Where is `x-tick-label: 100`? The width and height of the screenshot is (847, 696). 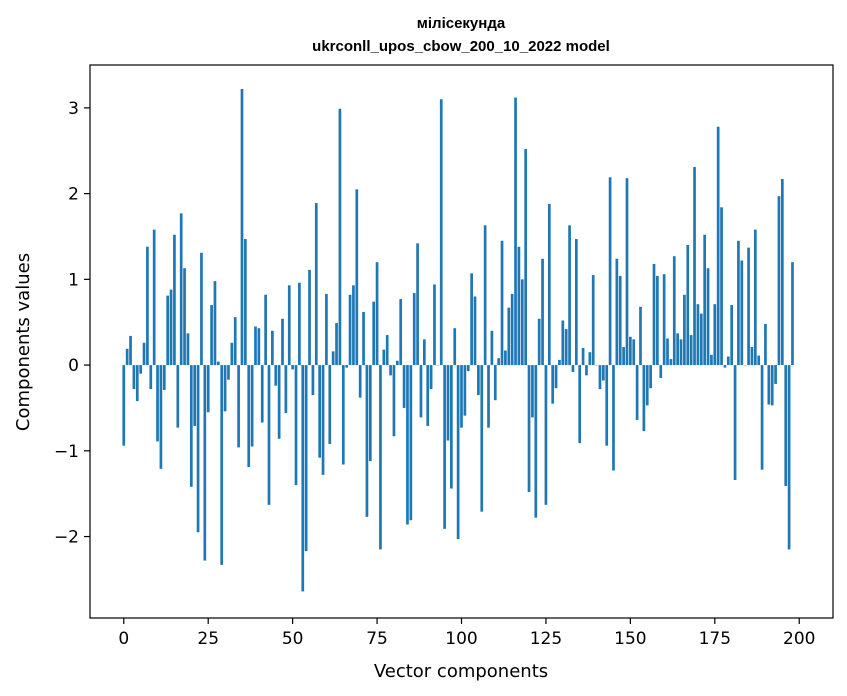
x-tick-label: 100 is located at coordinates (461, 639).